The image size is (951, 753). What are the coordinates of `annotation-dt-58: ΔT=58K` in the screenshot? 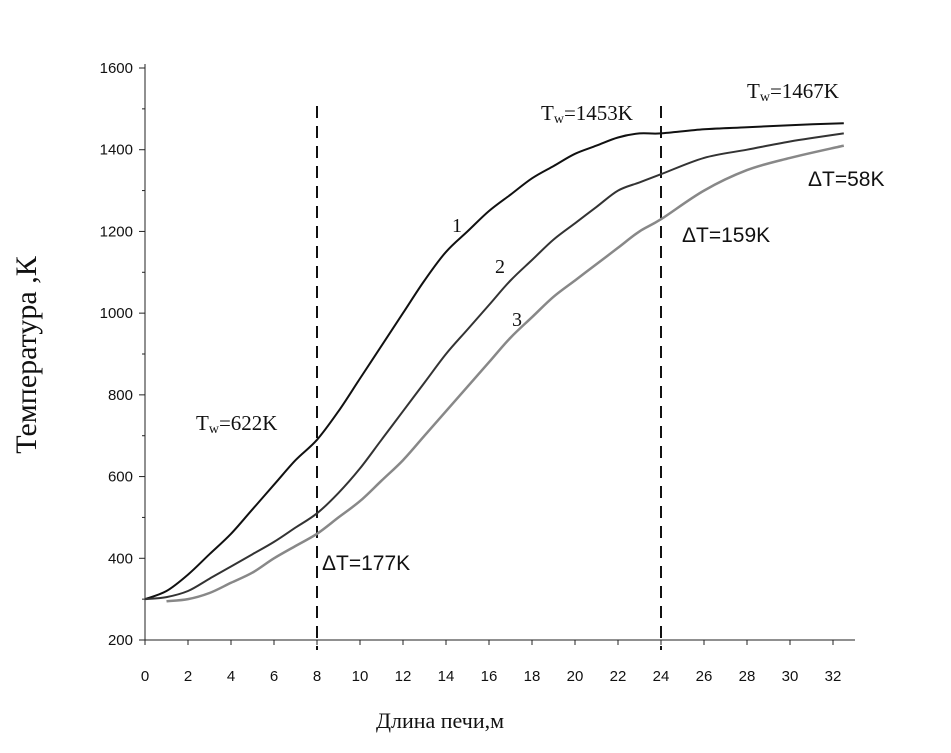 It's located at (846, 179).